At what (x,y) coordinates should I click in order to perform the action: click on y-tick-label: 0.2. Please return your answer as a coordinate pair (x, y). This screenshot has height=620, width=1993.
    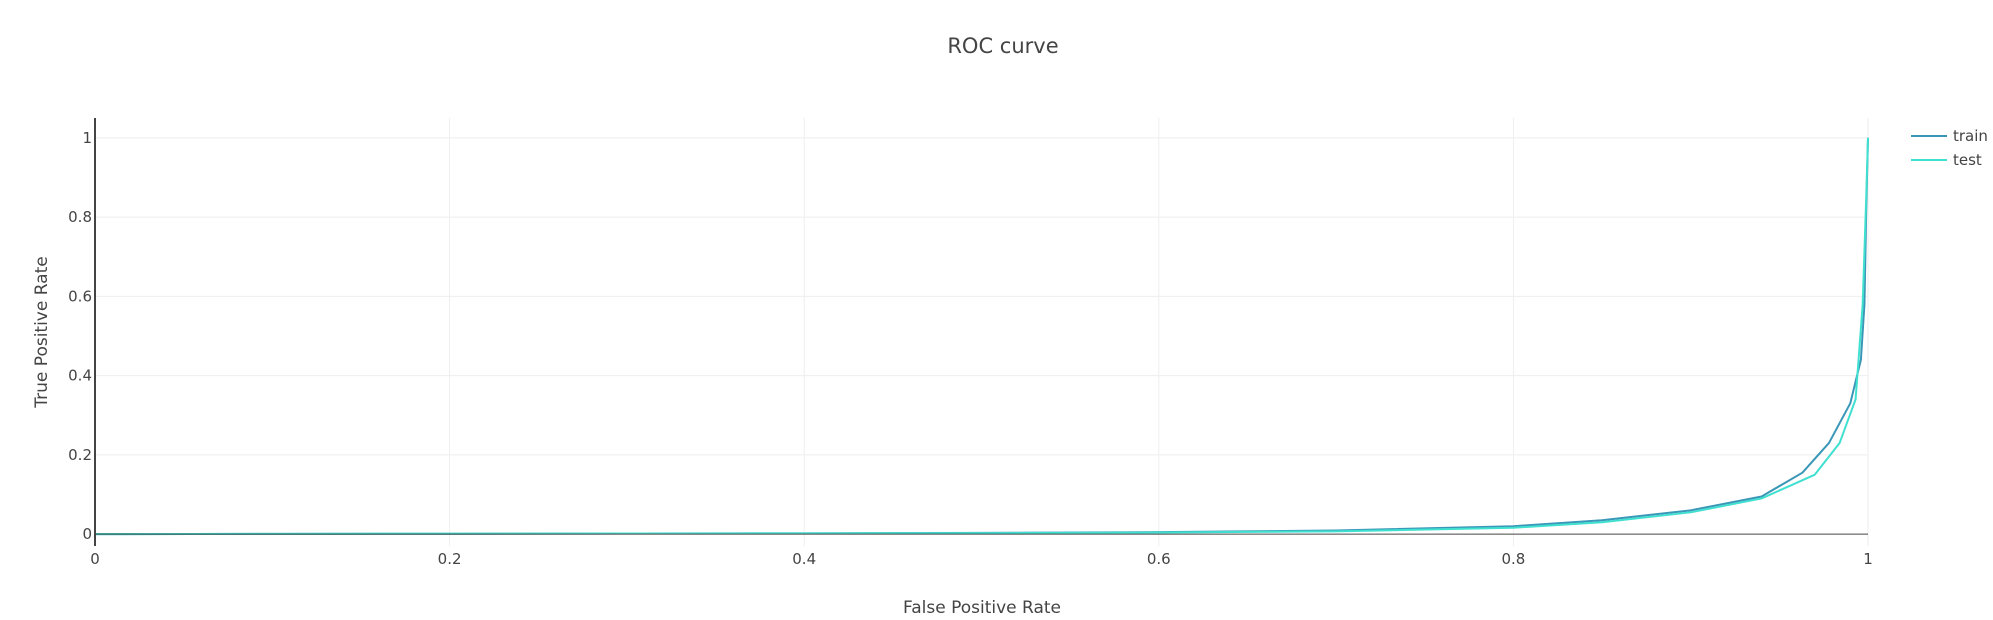
    Looking at the image, I should click on (80, 455).